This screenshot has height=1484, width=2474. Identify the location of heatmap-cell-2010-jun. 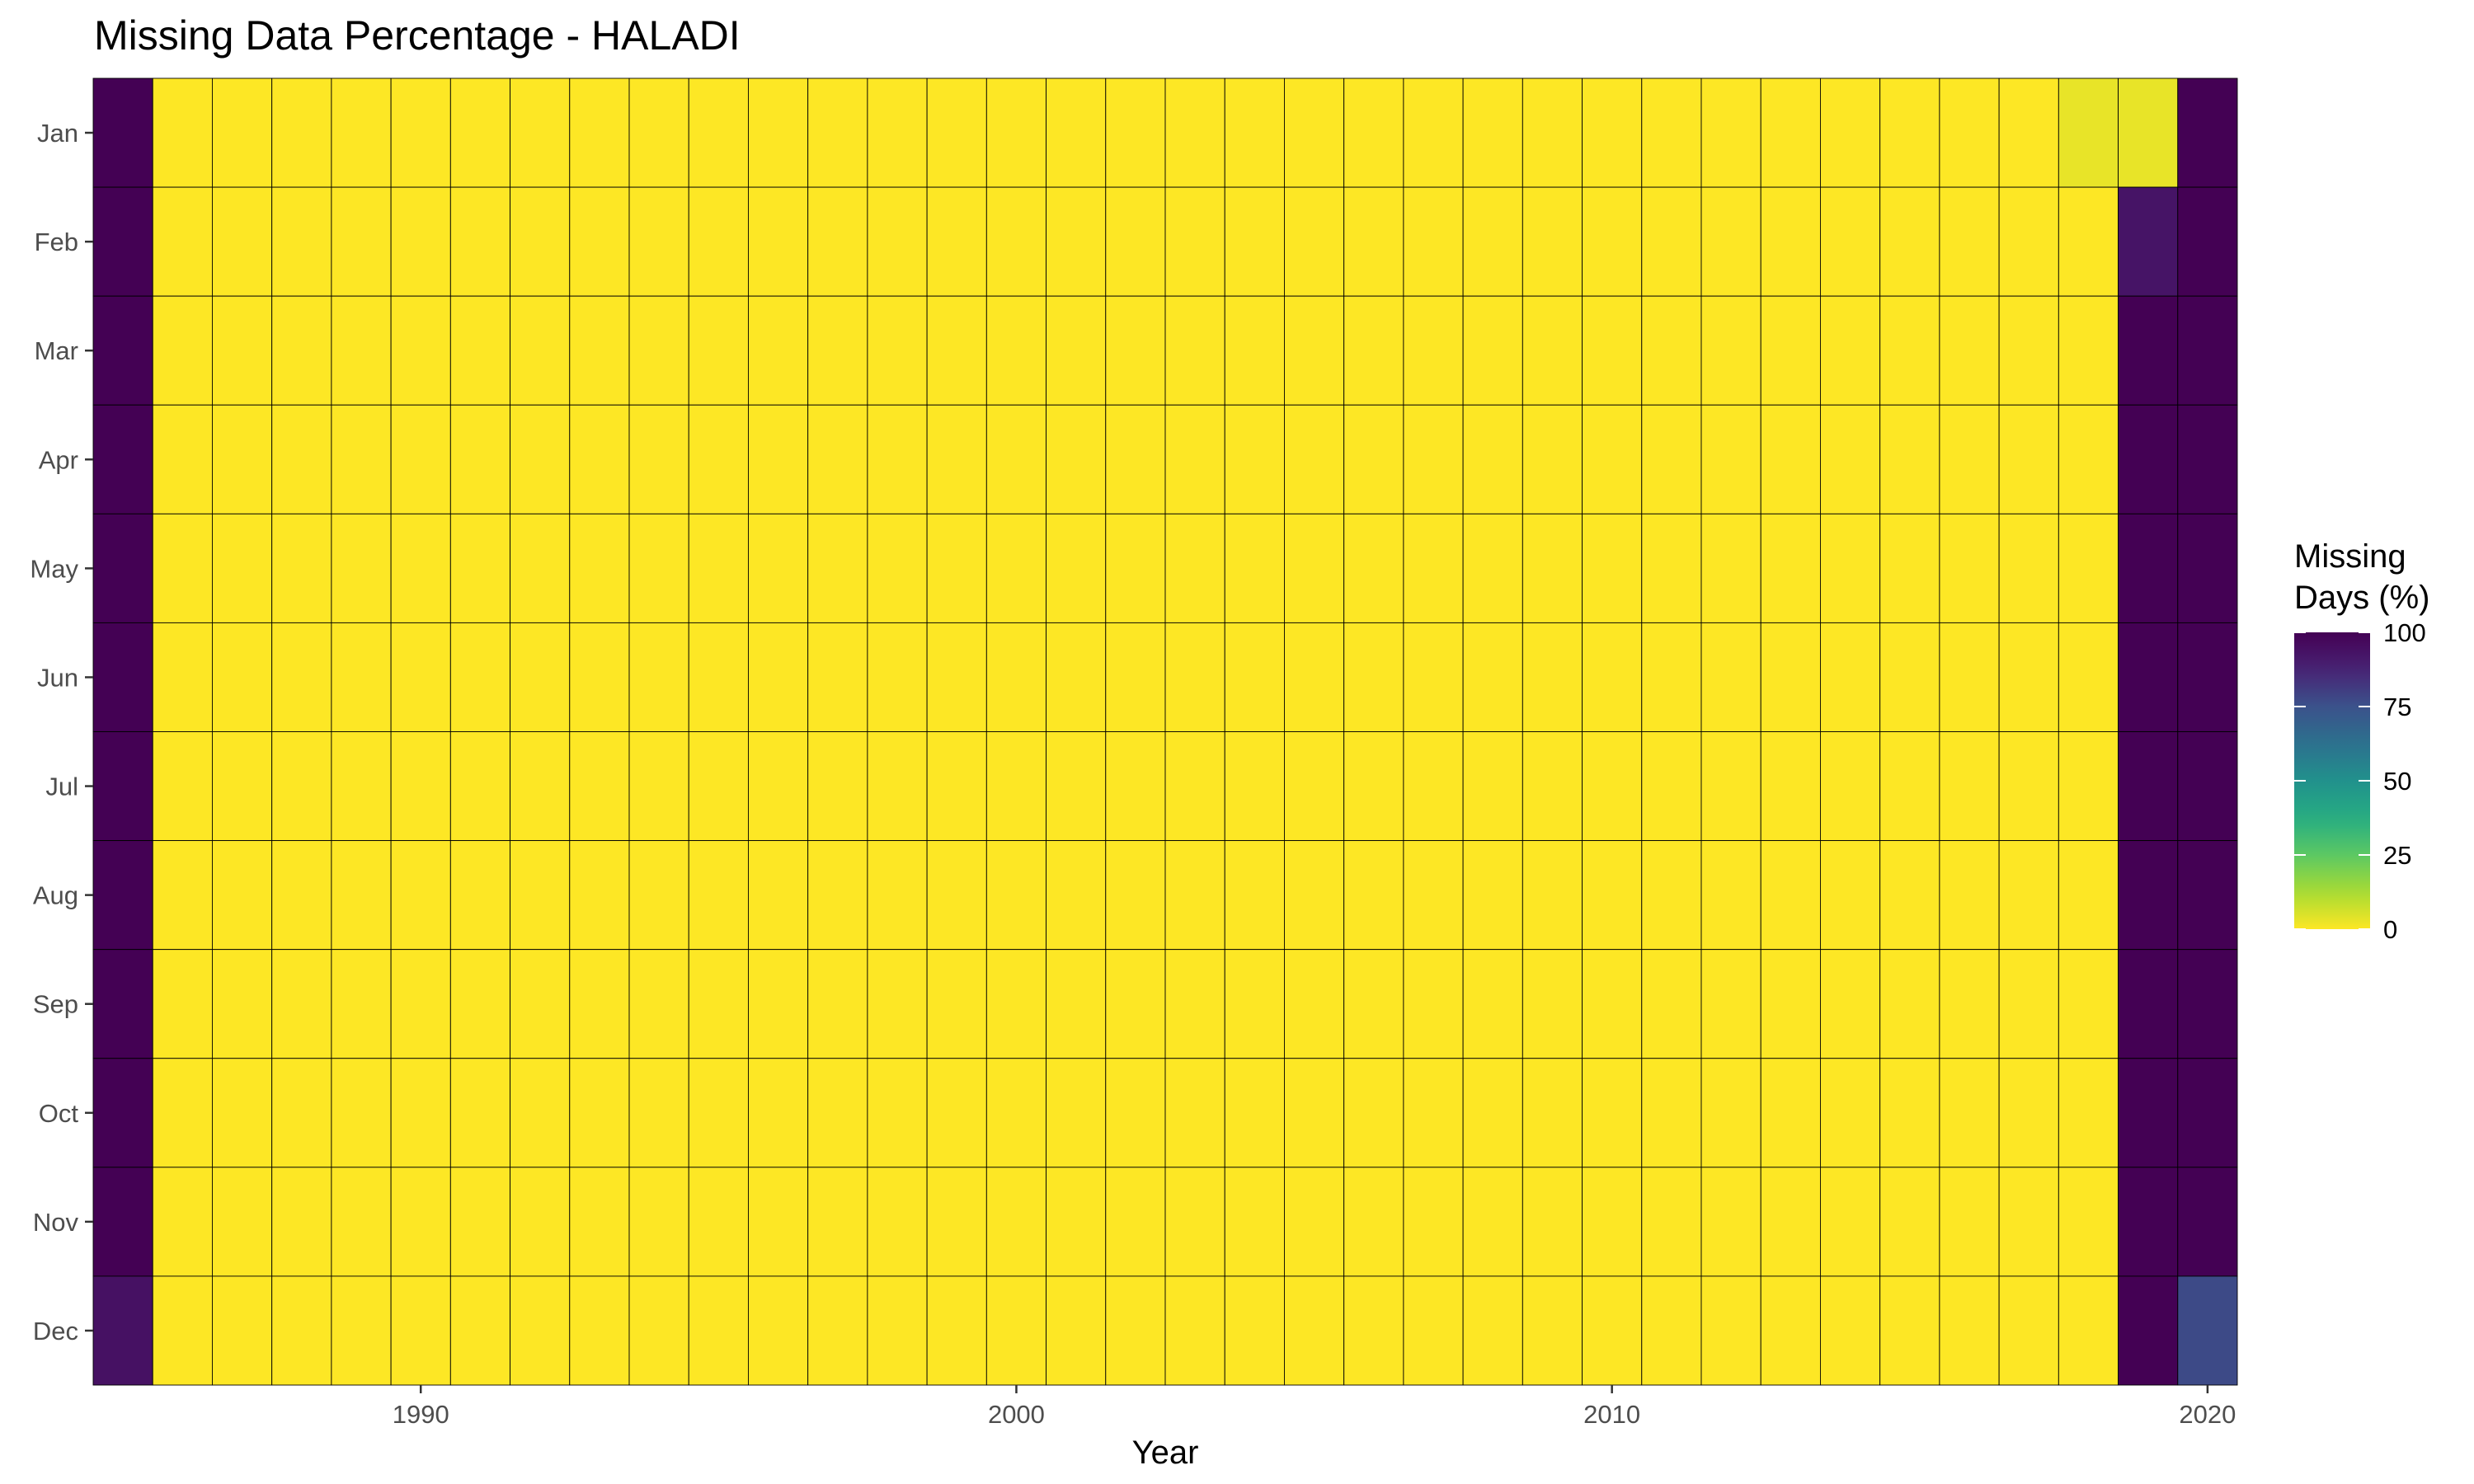
(1612, 677).